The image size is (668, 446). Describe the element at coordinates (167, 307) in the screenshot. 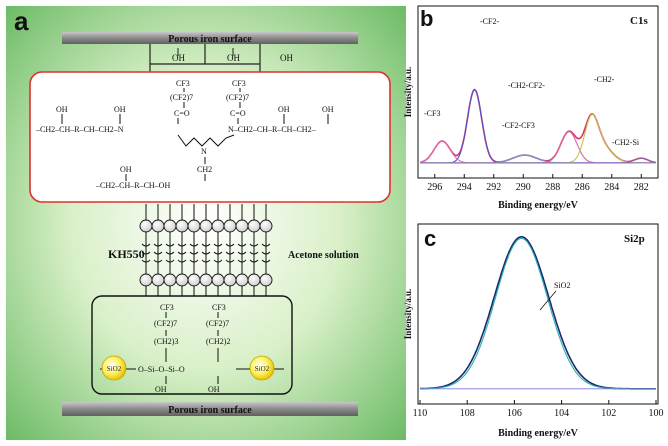

I see `lower-cf3-left: CF3` at that location.